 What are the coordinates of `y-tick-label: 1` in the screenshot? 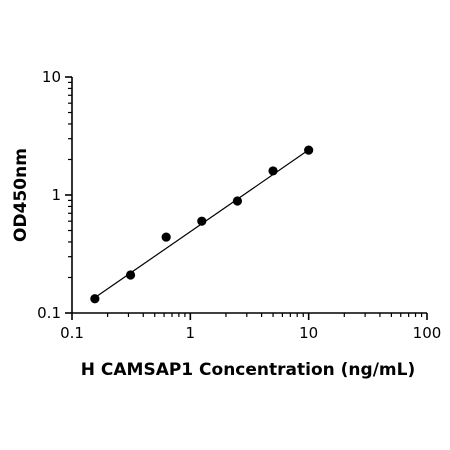 It's located at (56, 195).